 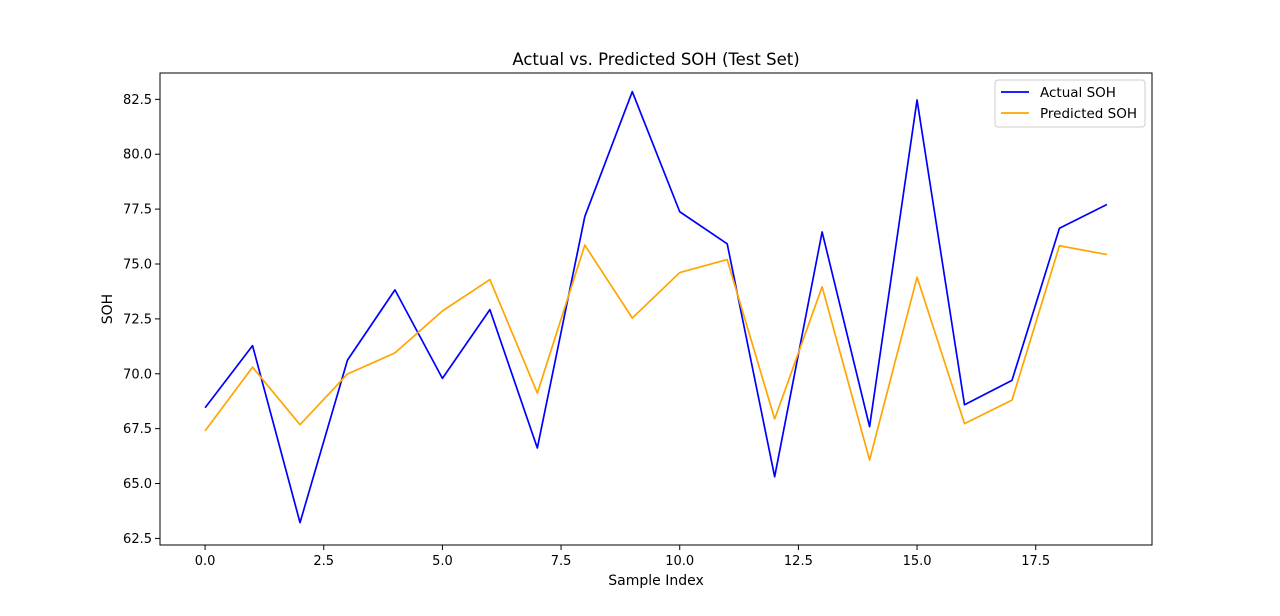 I want to click on y-axis: 62.5 65.0 67.5 70.0 72.5 75.0 77.5 80.0 82.5, so click(x=141, y=320).